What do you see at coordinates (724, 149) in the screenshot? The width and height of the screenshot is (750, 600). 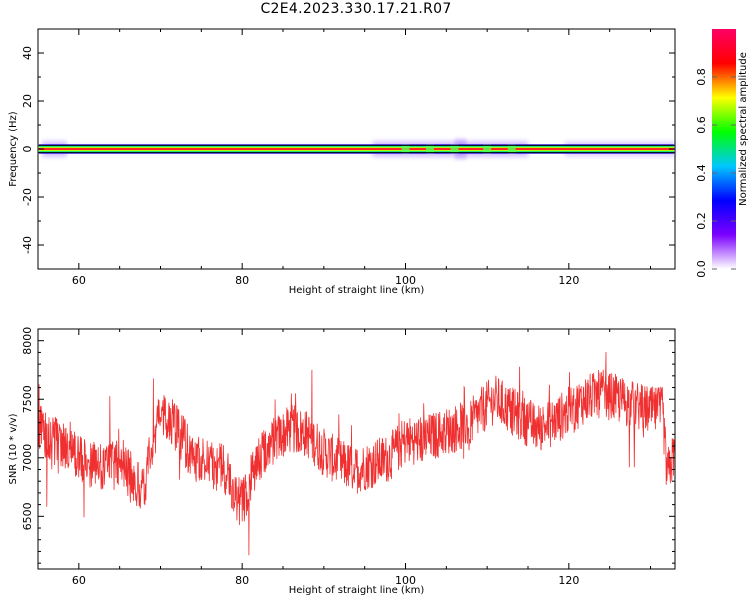 I see `colorbar-gradient` at bounding box center [724, 149].